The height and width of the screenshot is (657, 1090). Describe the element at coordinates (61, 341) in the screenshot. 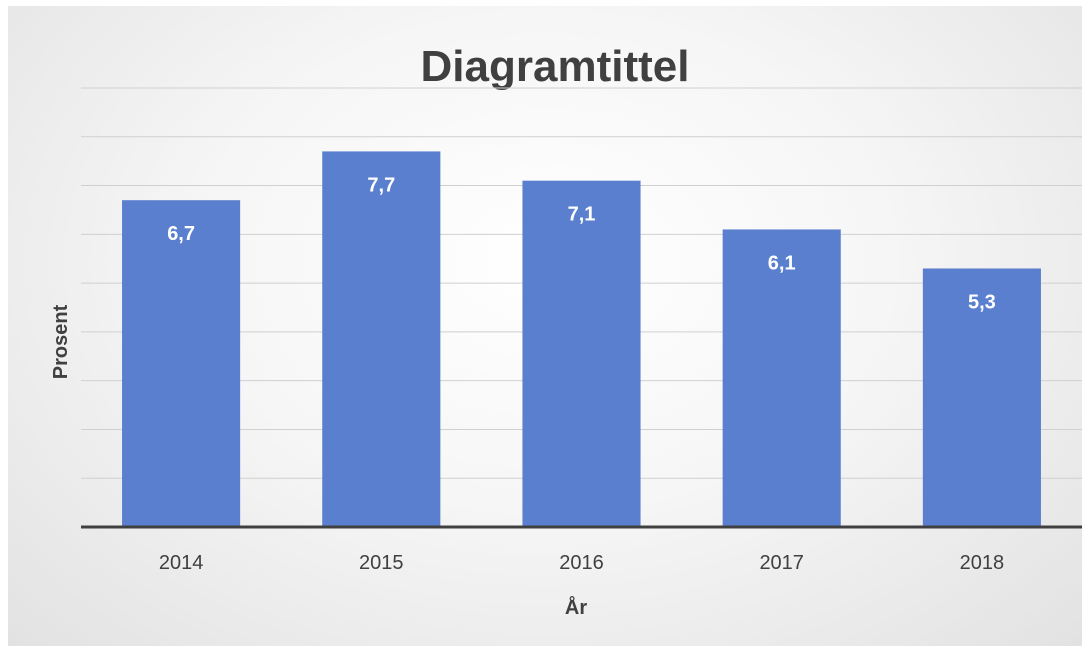

I see `y-axis-title: Prosent` at that location.